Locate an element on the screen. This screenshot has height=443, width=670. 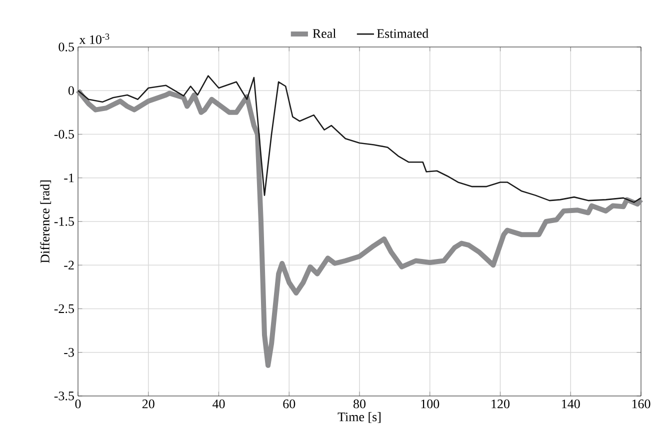
x-tick-label: 40 is located at coordinates (218, 404).